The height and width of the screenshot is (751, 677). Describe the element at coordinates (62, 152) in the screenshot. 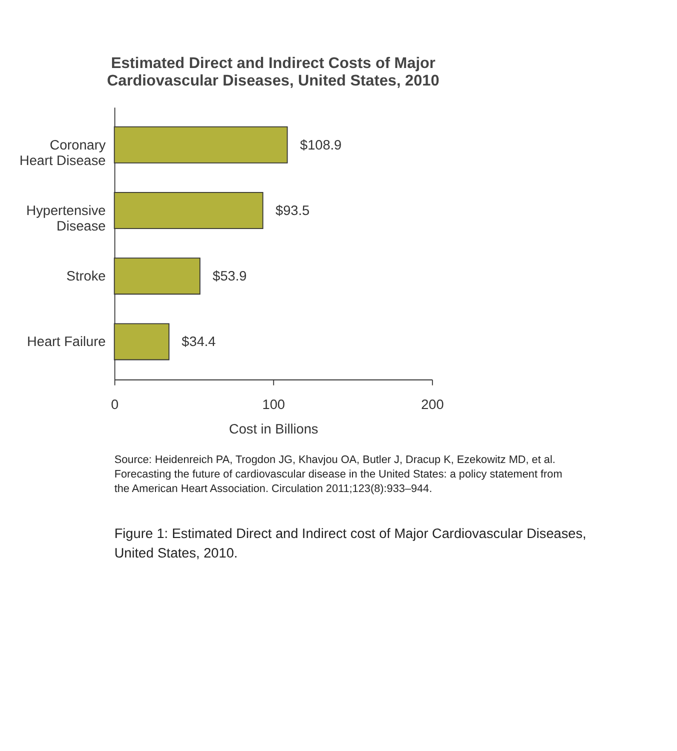

I see `y-tick-label: Coronary Heart Disease` at that location.